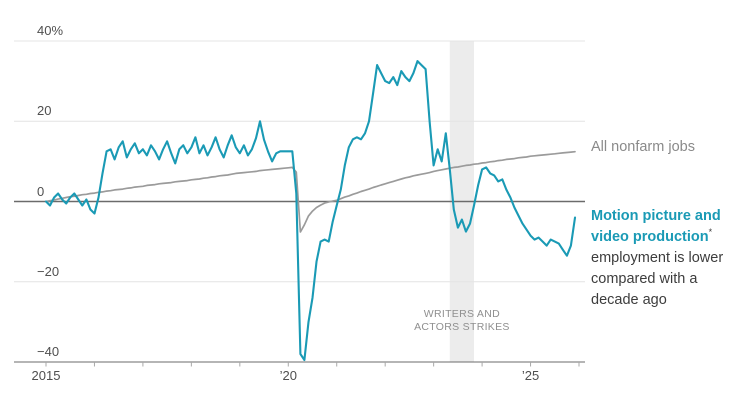  Describe the element at coordinates (656, 226) in the screenshot. I see `motion-series-label: Motion picture and video production` at that location.